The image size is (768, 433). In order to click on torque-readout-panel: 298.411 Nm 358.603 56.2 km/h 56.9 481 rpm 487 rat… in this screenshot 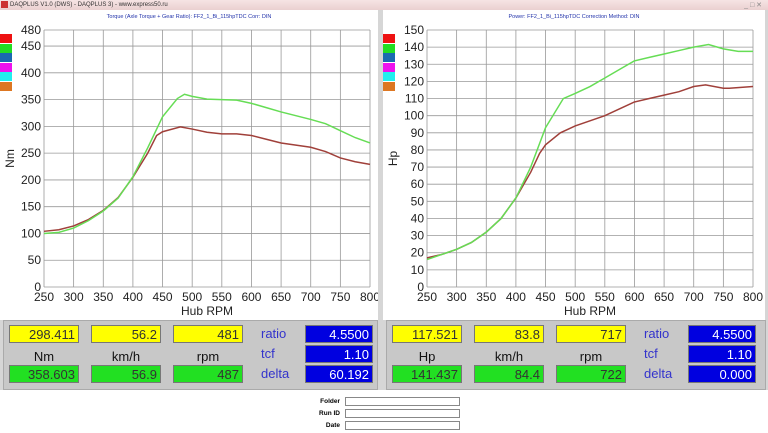, I will do `click(190, 355)`.